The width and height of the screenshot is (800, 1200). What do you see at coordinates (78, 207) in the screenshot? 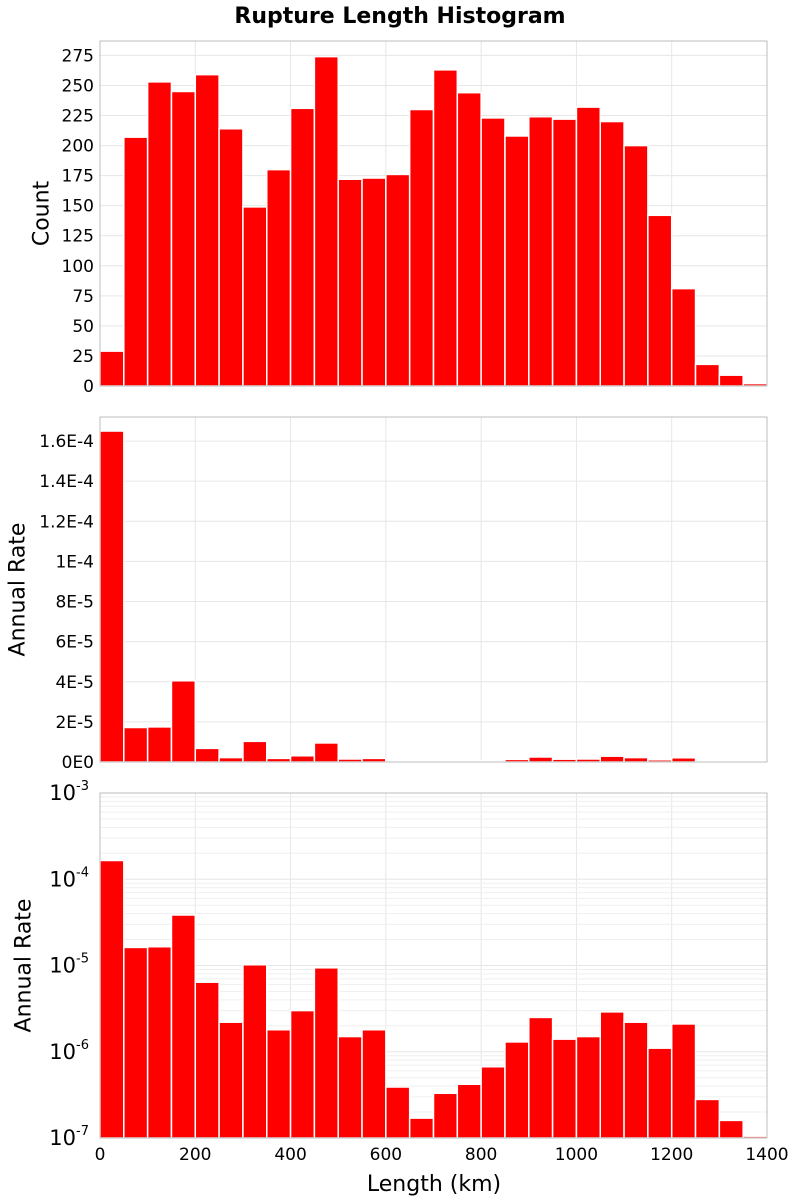
I see `y-tick-label: 150` at bounding box center [78, 207].